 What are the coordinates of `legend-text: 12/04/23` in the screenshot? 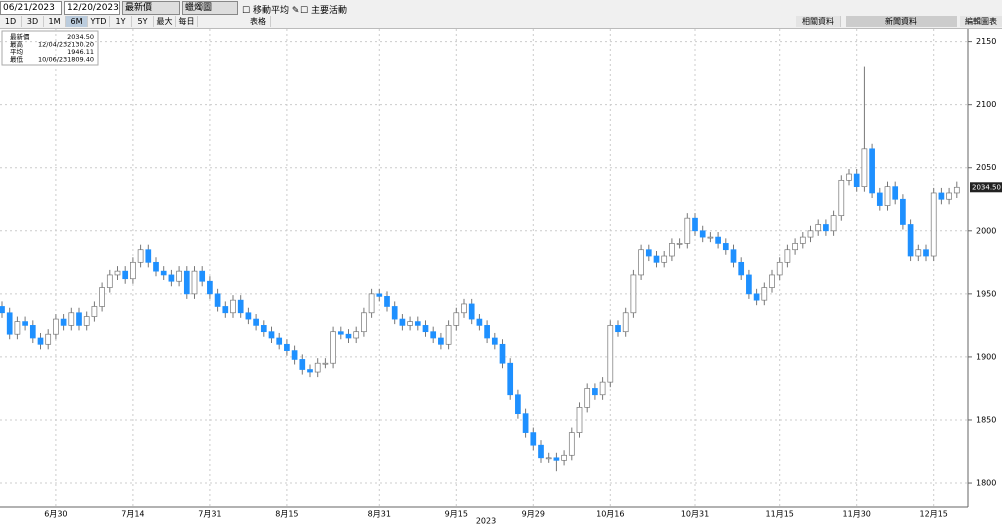 It's located at (52, 45).